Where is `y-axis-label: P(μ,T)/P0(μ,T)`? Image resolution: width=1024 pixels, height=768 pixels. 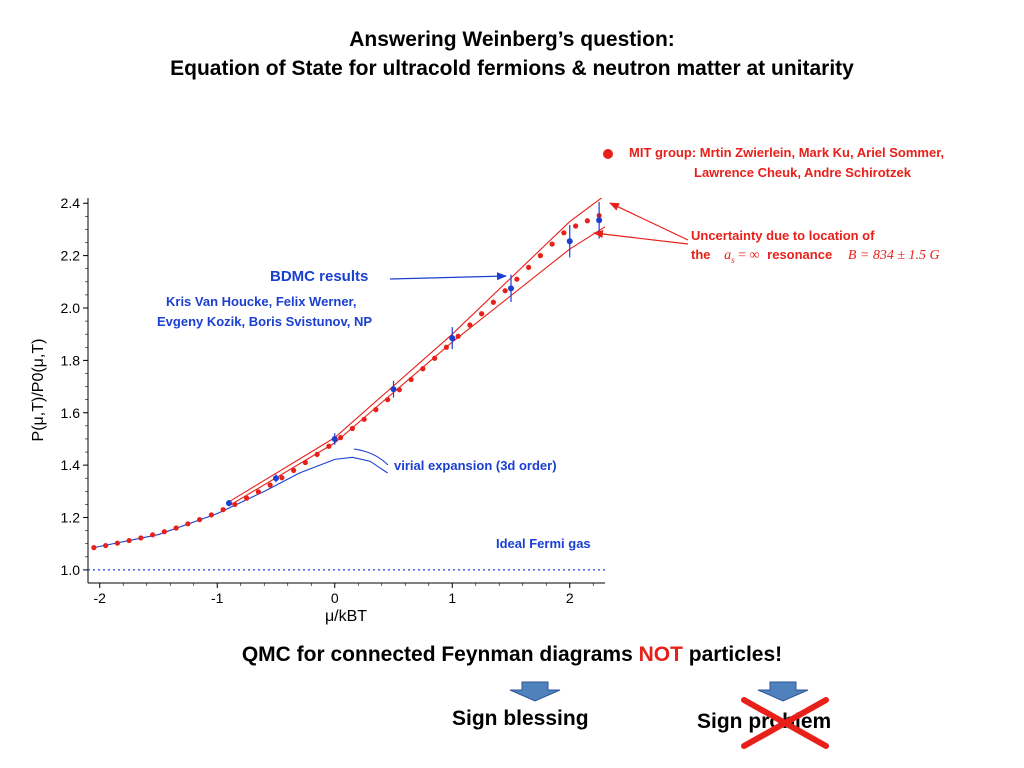
y-axis-label: P(μ,T)/P0(μ,T) is located at coordinates (38, 390).